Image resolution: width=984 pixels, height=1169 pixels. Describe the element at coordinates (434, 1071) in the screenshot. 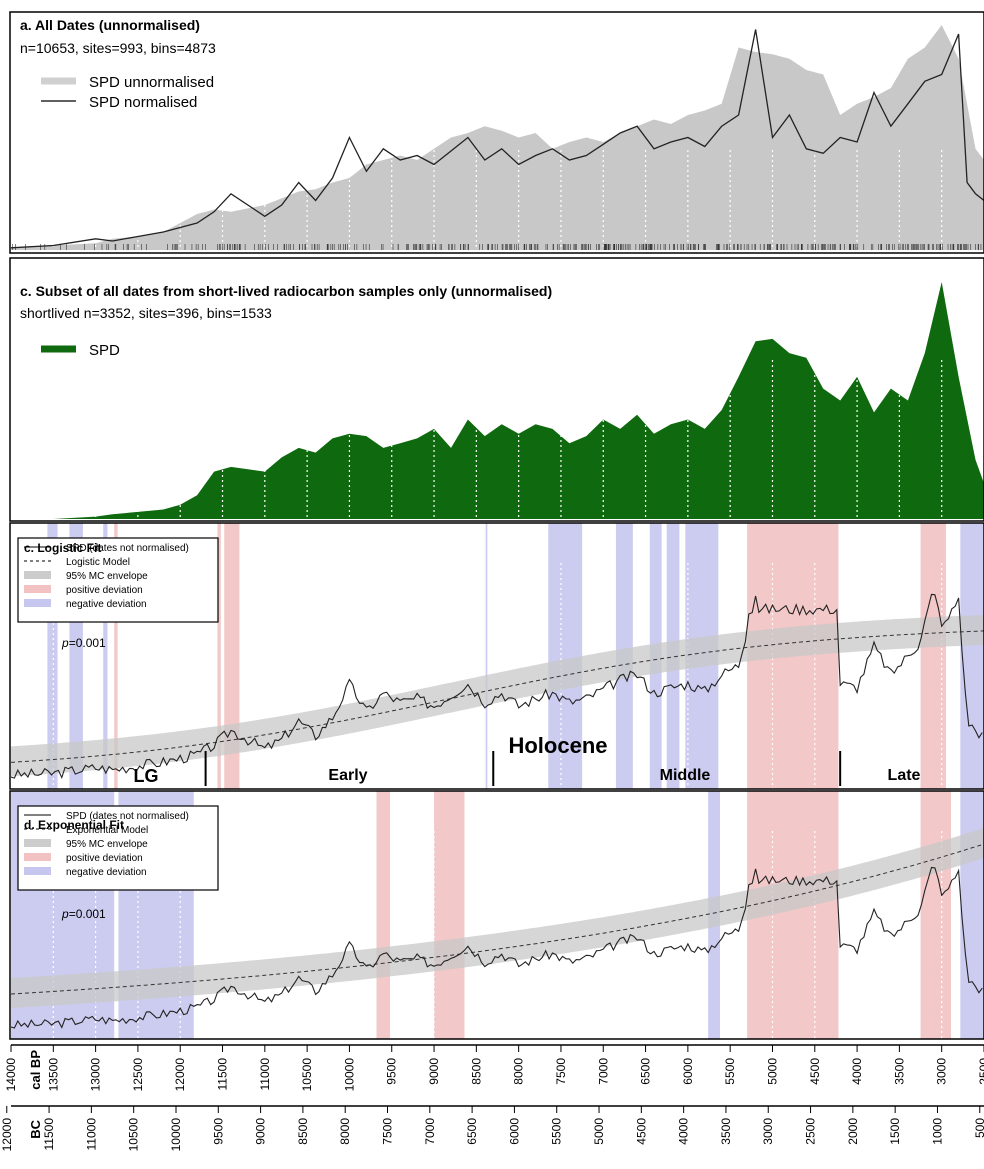

I see `calbp-tick-label: 9000` at that location.